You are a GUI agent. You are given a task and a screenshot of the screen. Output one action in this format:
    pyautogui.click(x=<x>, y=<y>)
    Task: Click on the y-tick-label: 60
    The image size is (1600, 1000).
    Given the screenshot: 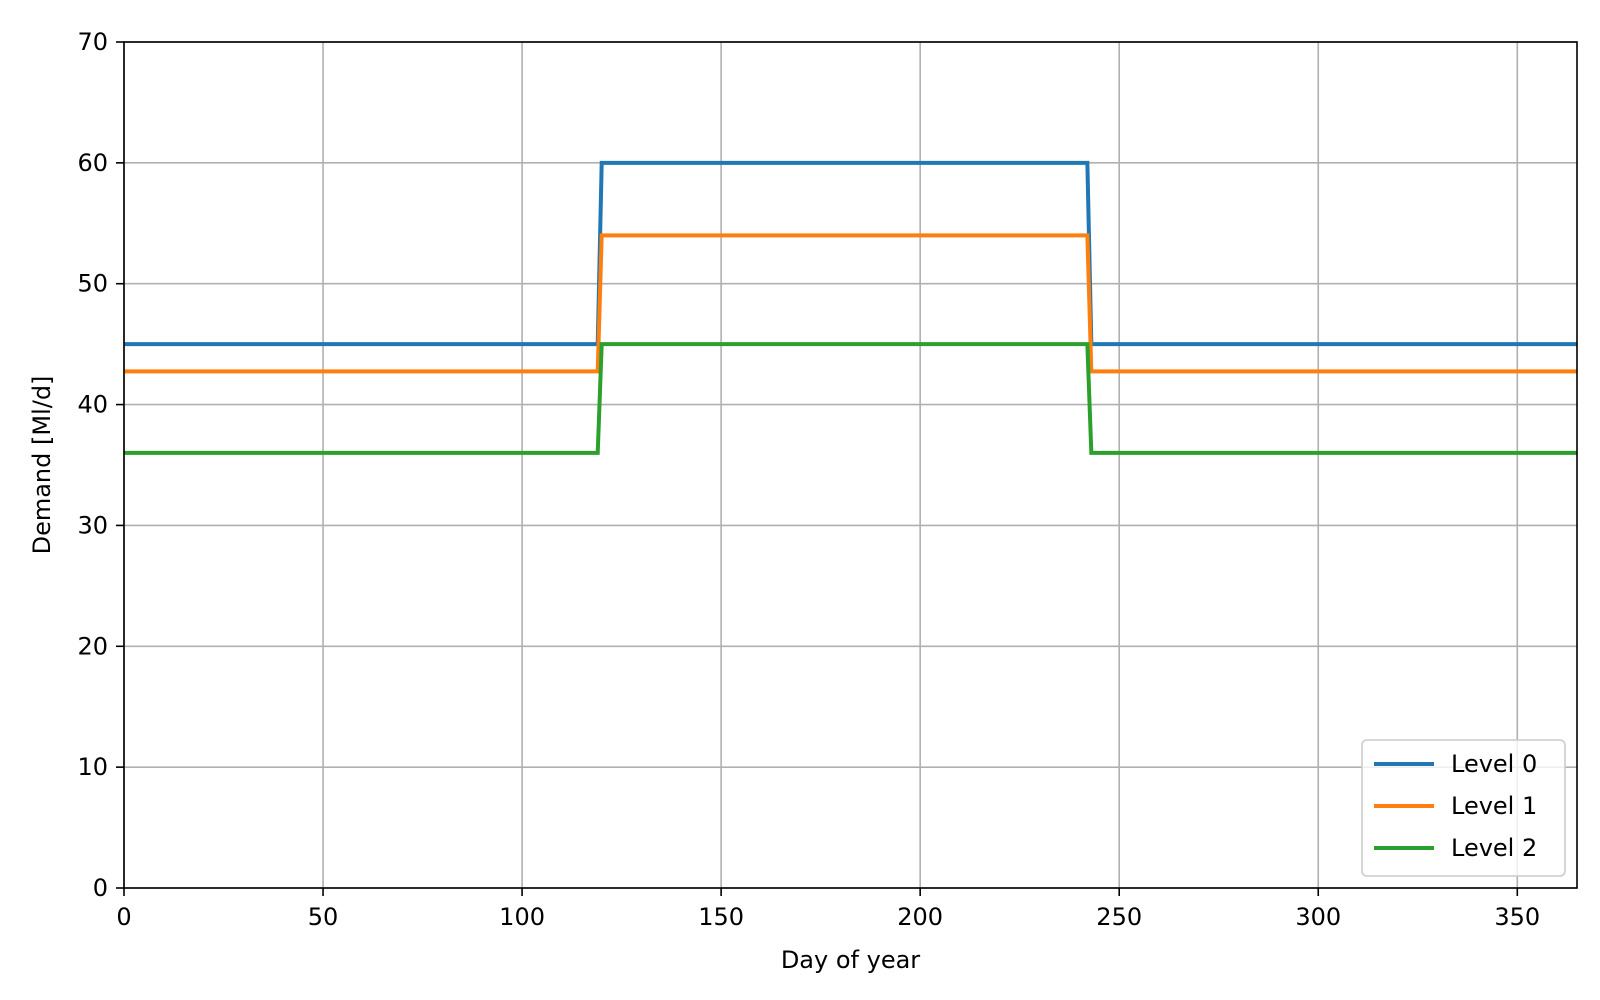 What is the action you would take?
    pyautogui.click(x=92, y=163)
    